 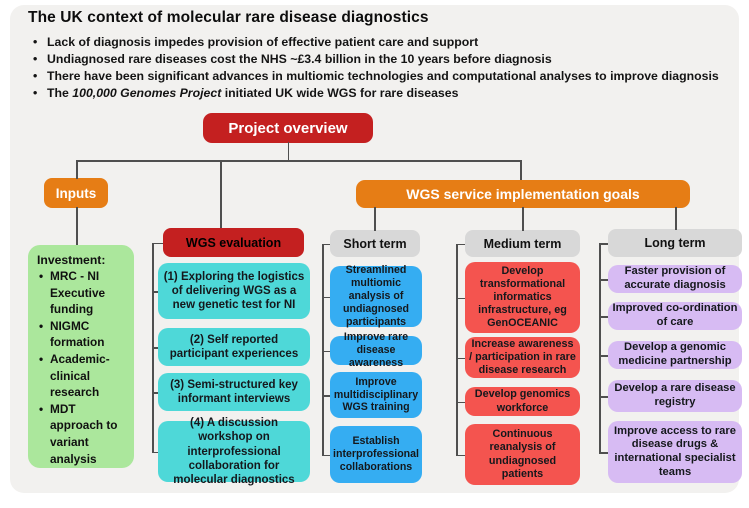 What do you see at coordinates (84, 334) in the screenshot?
I see `investment-item-2: NIGMC formation` at bounding box center [84, 334].